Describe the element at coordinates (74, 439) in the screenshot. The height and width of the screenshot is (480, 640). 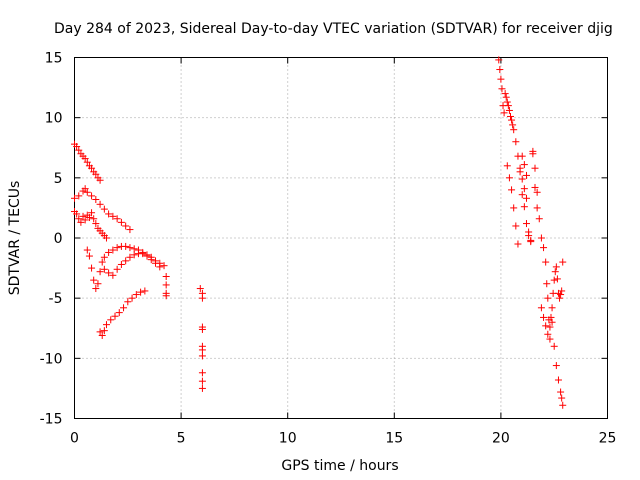
I see `x-tick-label: 0` at that location.